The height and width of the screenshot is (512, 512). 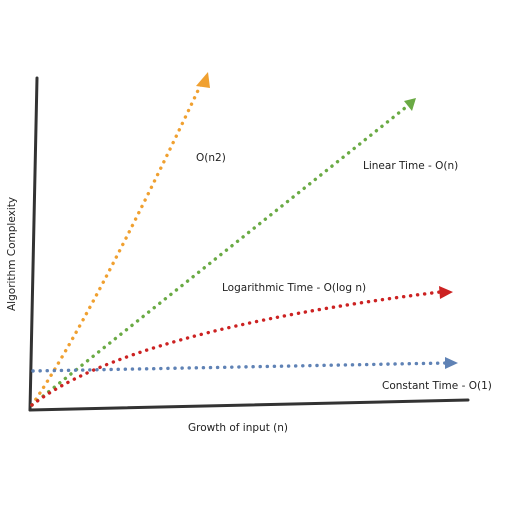 What do you see at coordinates (203, 80) in the screenshot?
I see `series-quadratic-arrow` at bounding box center [203, 80].